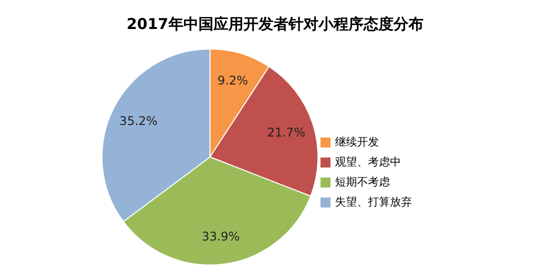 This screenshot has height=280, width=550. I want to click on data-label: 9.2%, so click(233, 80).